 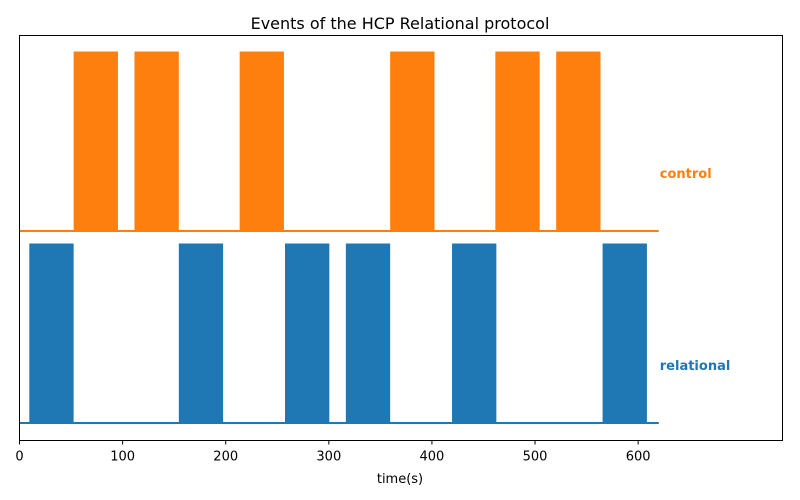 What do you see at coordinates (400, 479) in the screenshot?
I see `x-axis-label: time(s)` at bounding box center [400, 479].